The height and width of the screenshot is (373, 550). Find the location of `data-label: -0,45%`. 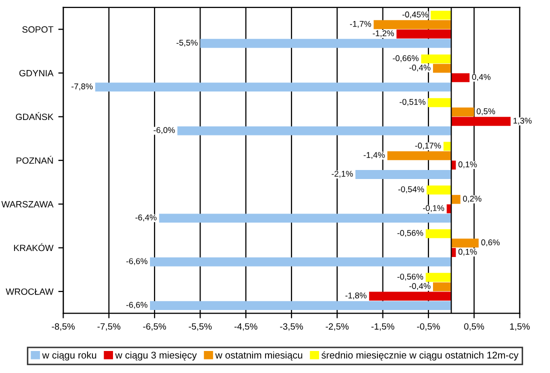

data-label: -0,45% is located at coordinates (415, 15).